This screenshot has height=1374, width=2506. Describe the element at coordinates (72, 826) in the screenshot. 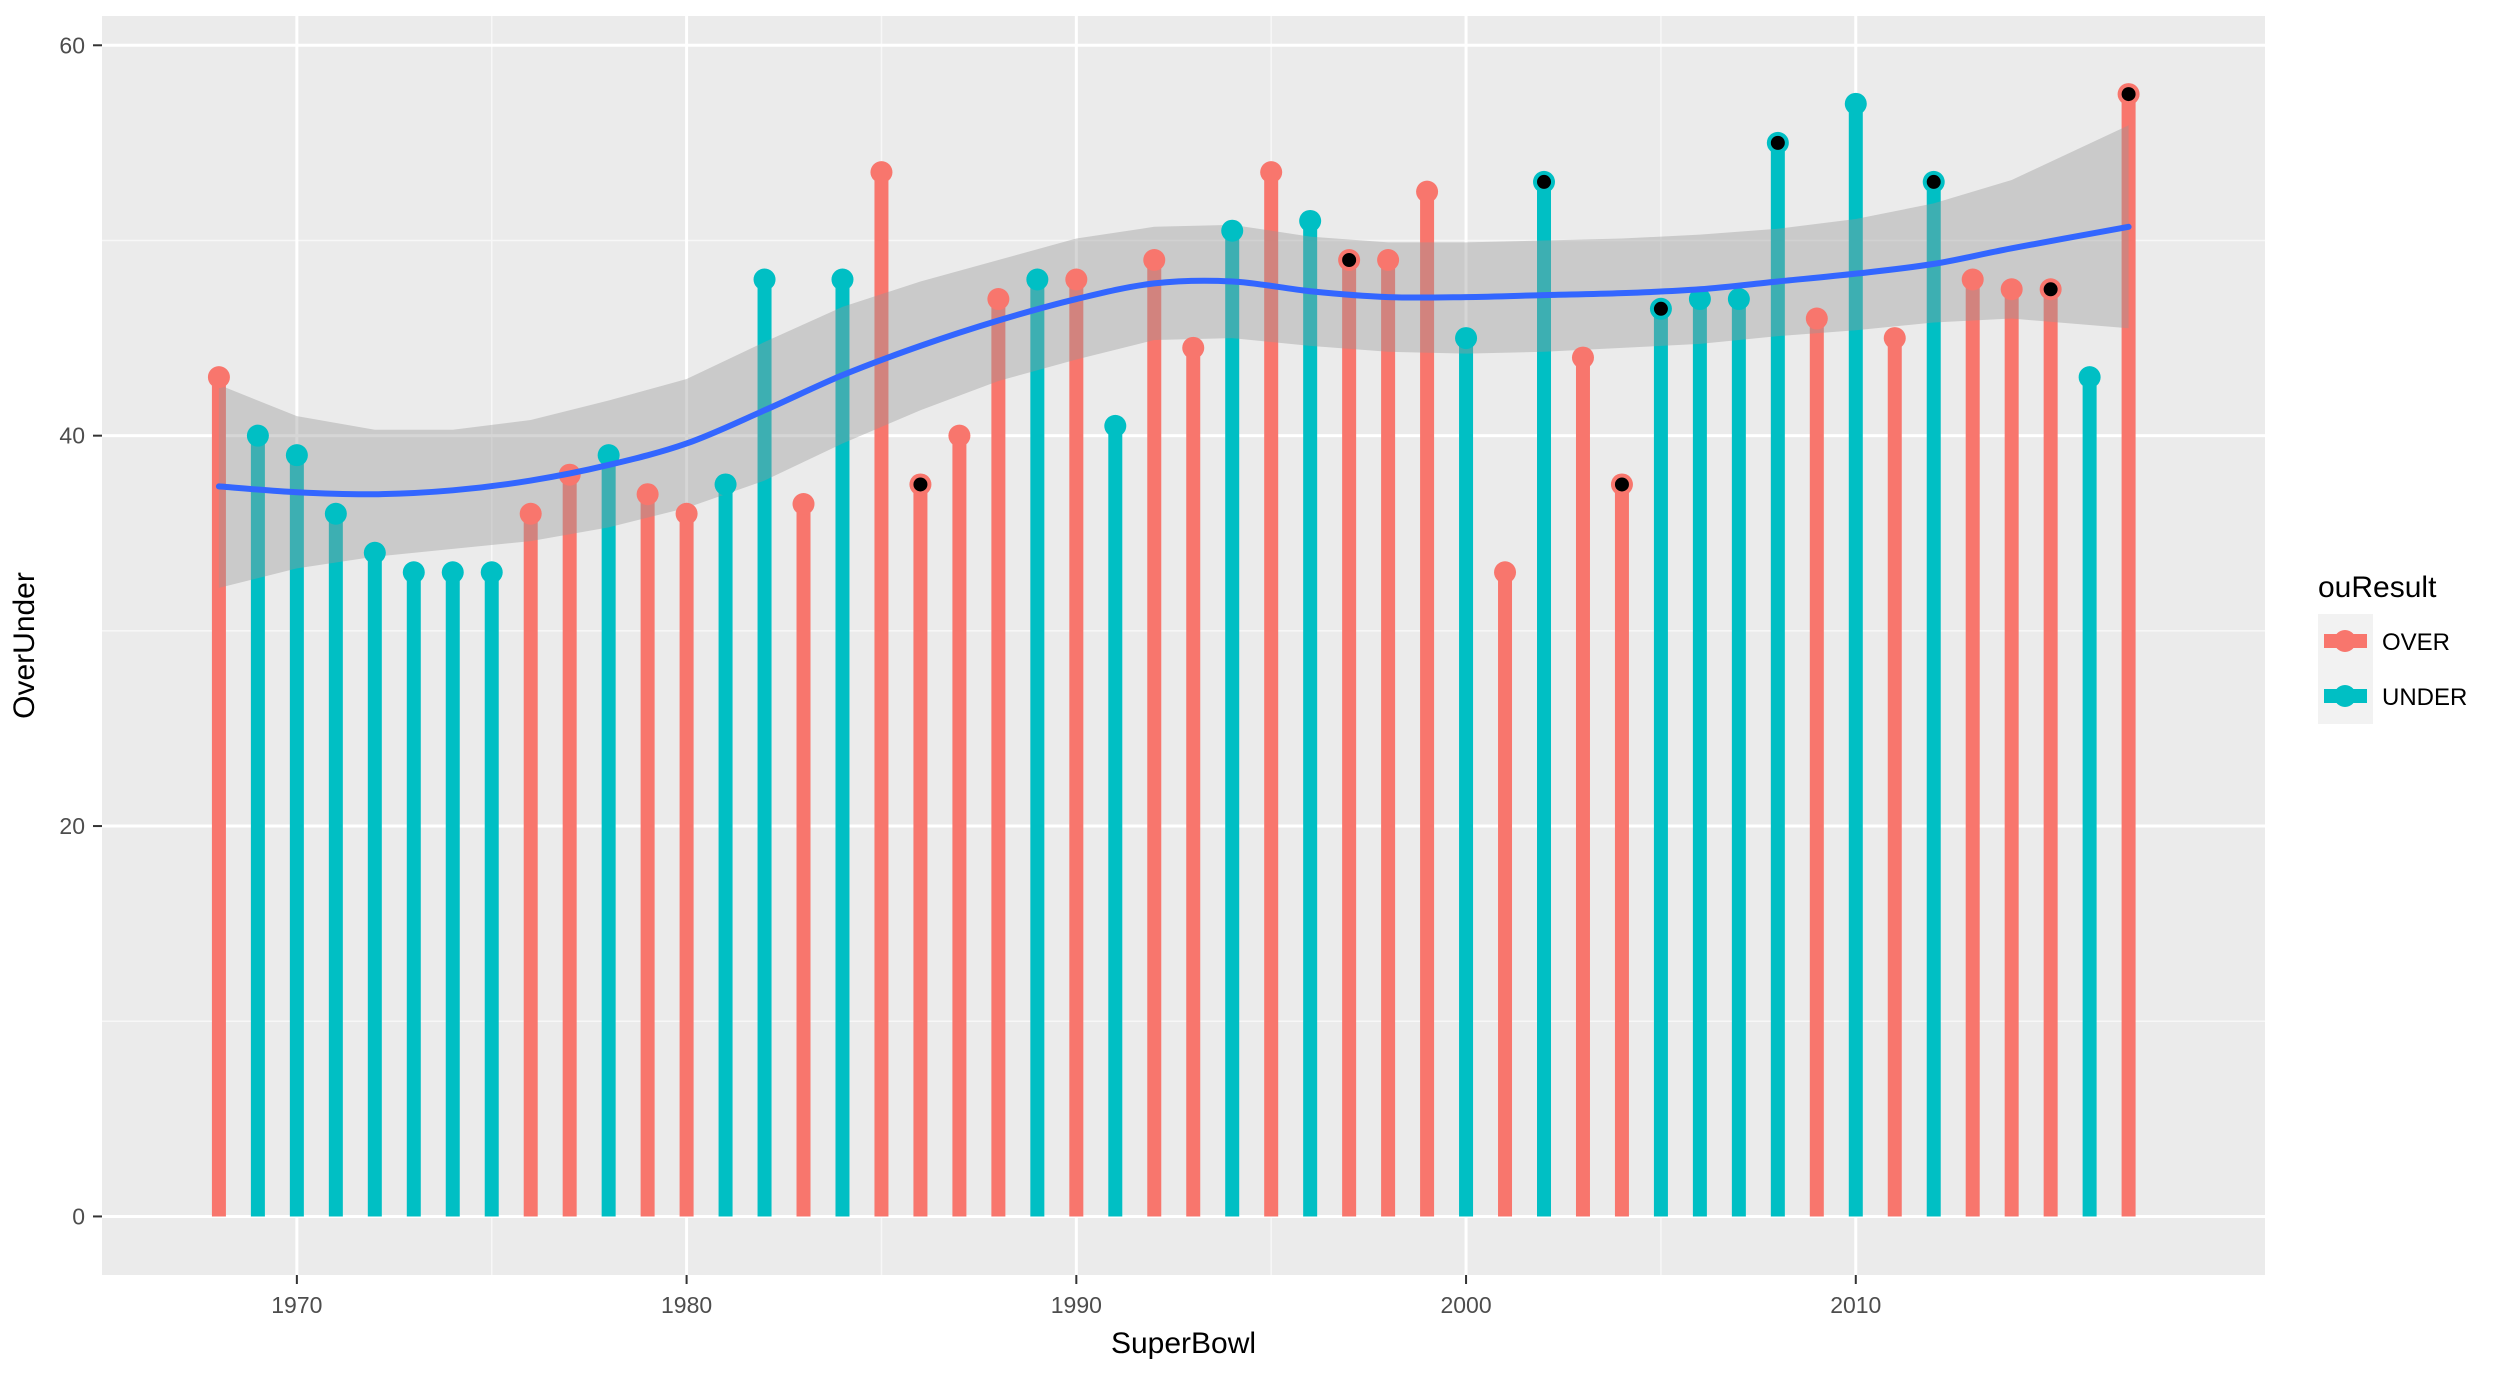

I see `y-tick-label: 20` at that location.